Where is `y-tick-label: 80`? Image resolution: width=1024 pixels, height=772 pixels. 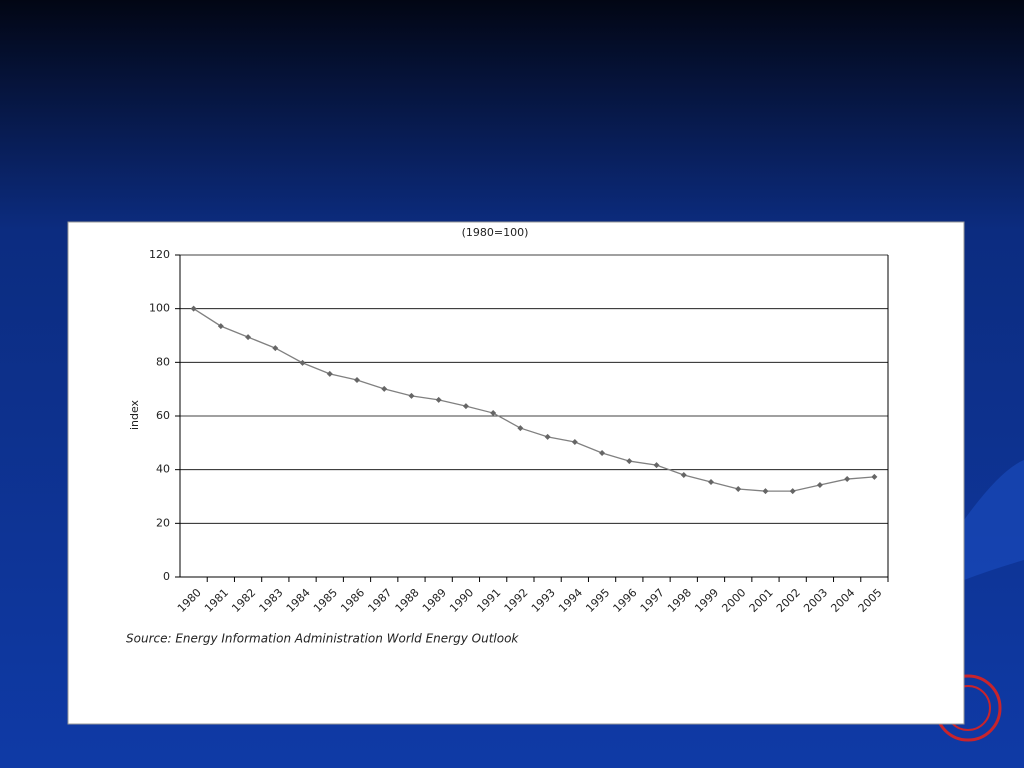 y-tick-label: 80 is located at coordinates (163, 361).